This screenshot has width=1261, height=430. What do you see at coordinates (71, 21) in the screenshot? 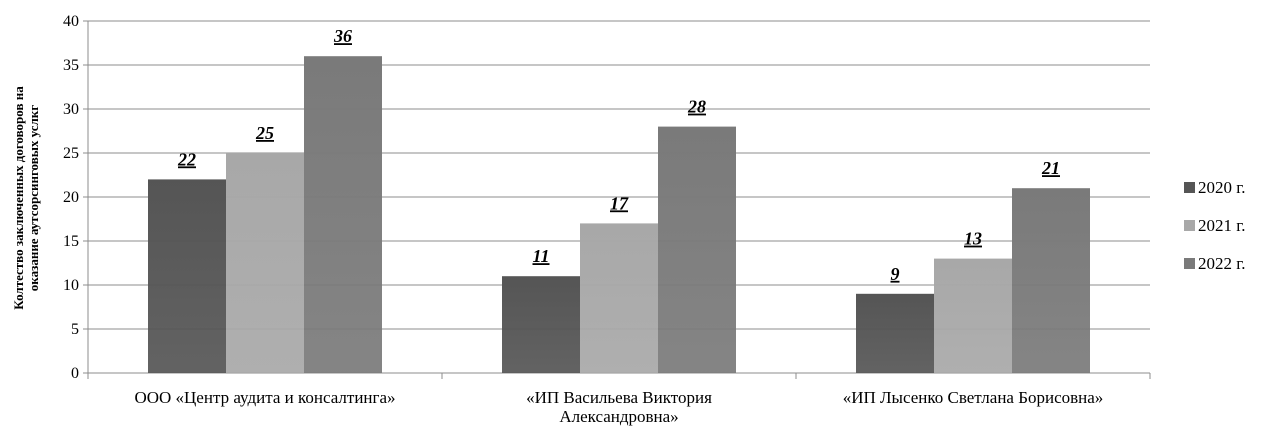
I see `y-tick-label-40: 40` at bounding box center [71, 21].